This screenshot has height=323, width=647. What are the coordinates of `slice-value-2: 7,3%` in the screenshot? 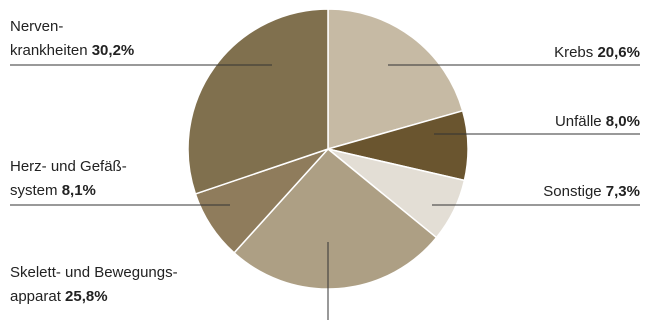 It's located at (623, 191).